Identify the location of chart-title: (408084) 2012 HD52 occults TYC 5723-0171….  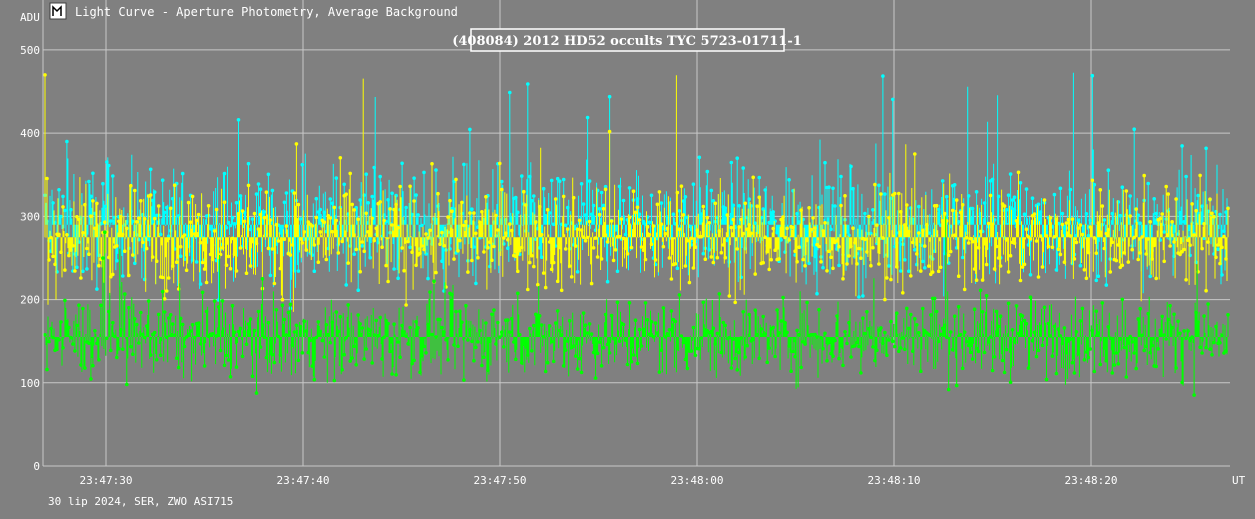
(627, 41).